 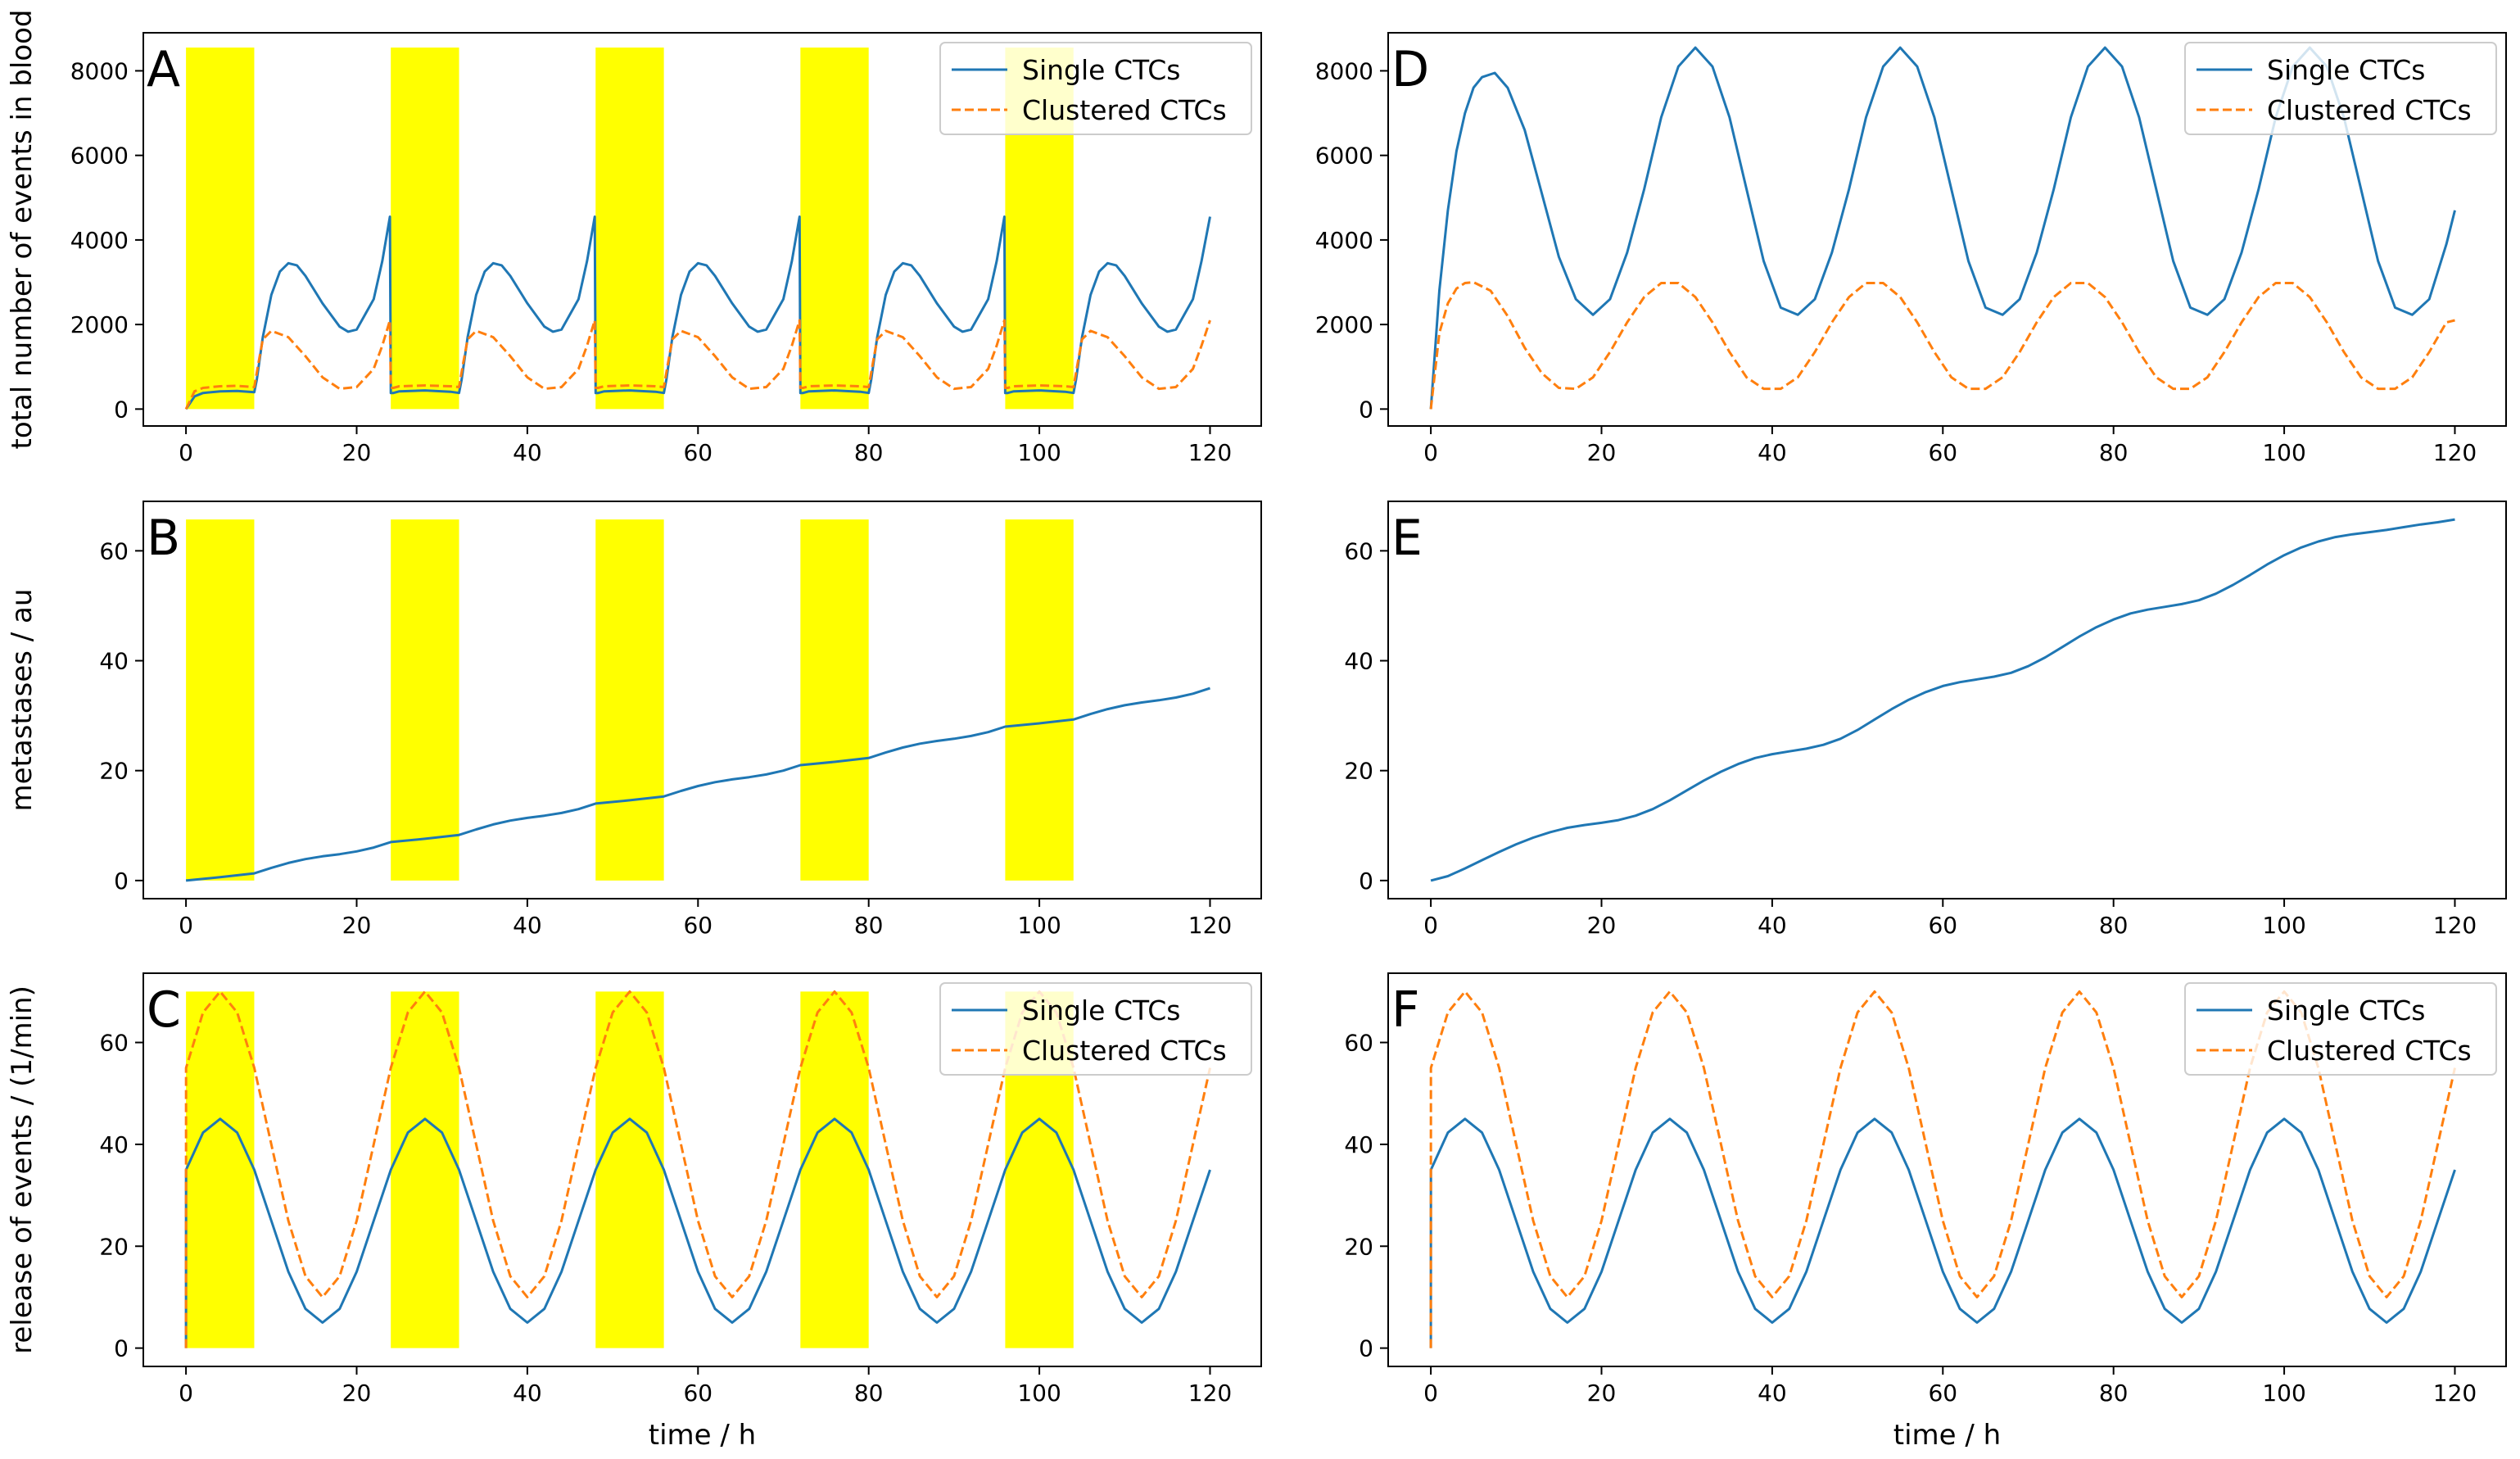 I want to click on axes-frame-f, so click(x=1947, y=1170).